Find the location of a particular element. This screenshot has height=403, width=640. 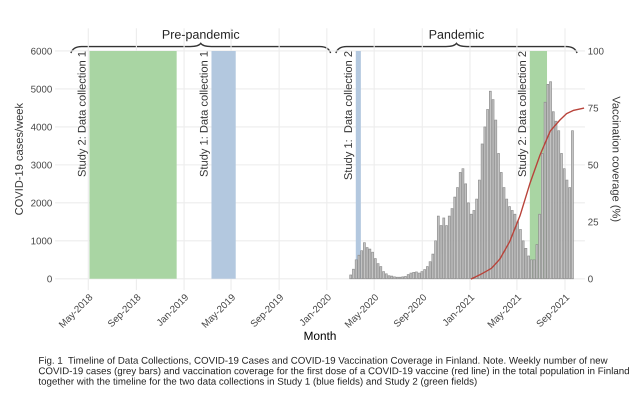

y-tick-label: 0 is located at coordinates (49, 279).